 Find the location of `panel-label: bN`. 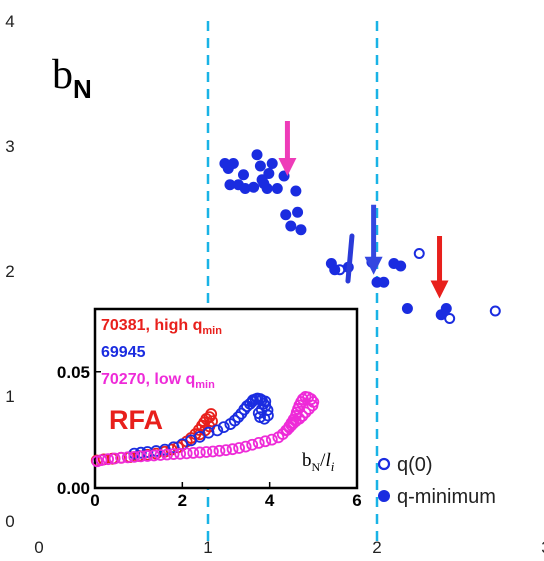

panel-label: bN is located at coordinates (72, 78).